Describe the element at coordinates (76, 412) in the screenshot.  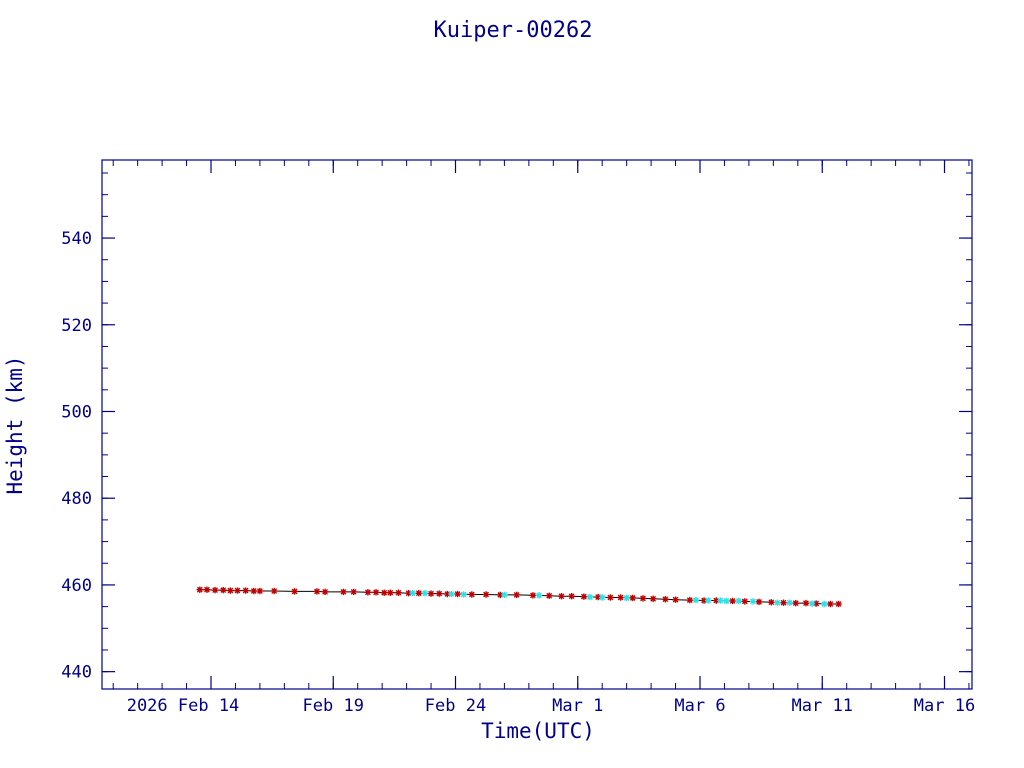
I see `y-tick-label: 500` at that location.